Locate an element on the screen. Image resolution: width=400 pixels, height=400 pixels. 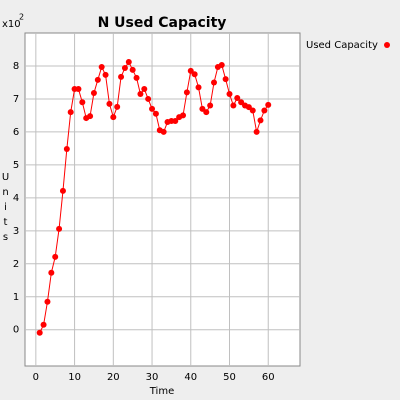
x-tick-label: 30 is located at coordinates (152, 377).